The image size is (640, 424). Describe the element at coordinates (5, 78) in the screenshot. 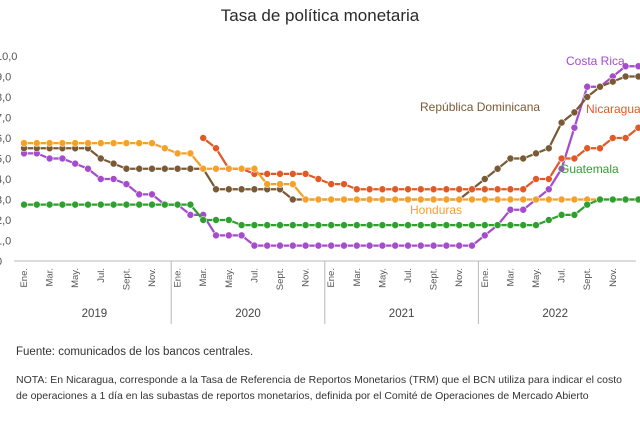

I see `y-tick-label: 9,0` at that location.